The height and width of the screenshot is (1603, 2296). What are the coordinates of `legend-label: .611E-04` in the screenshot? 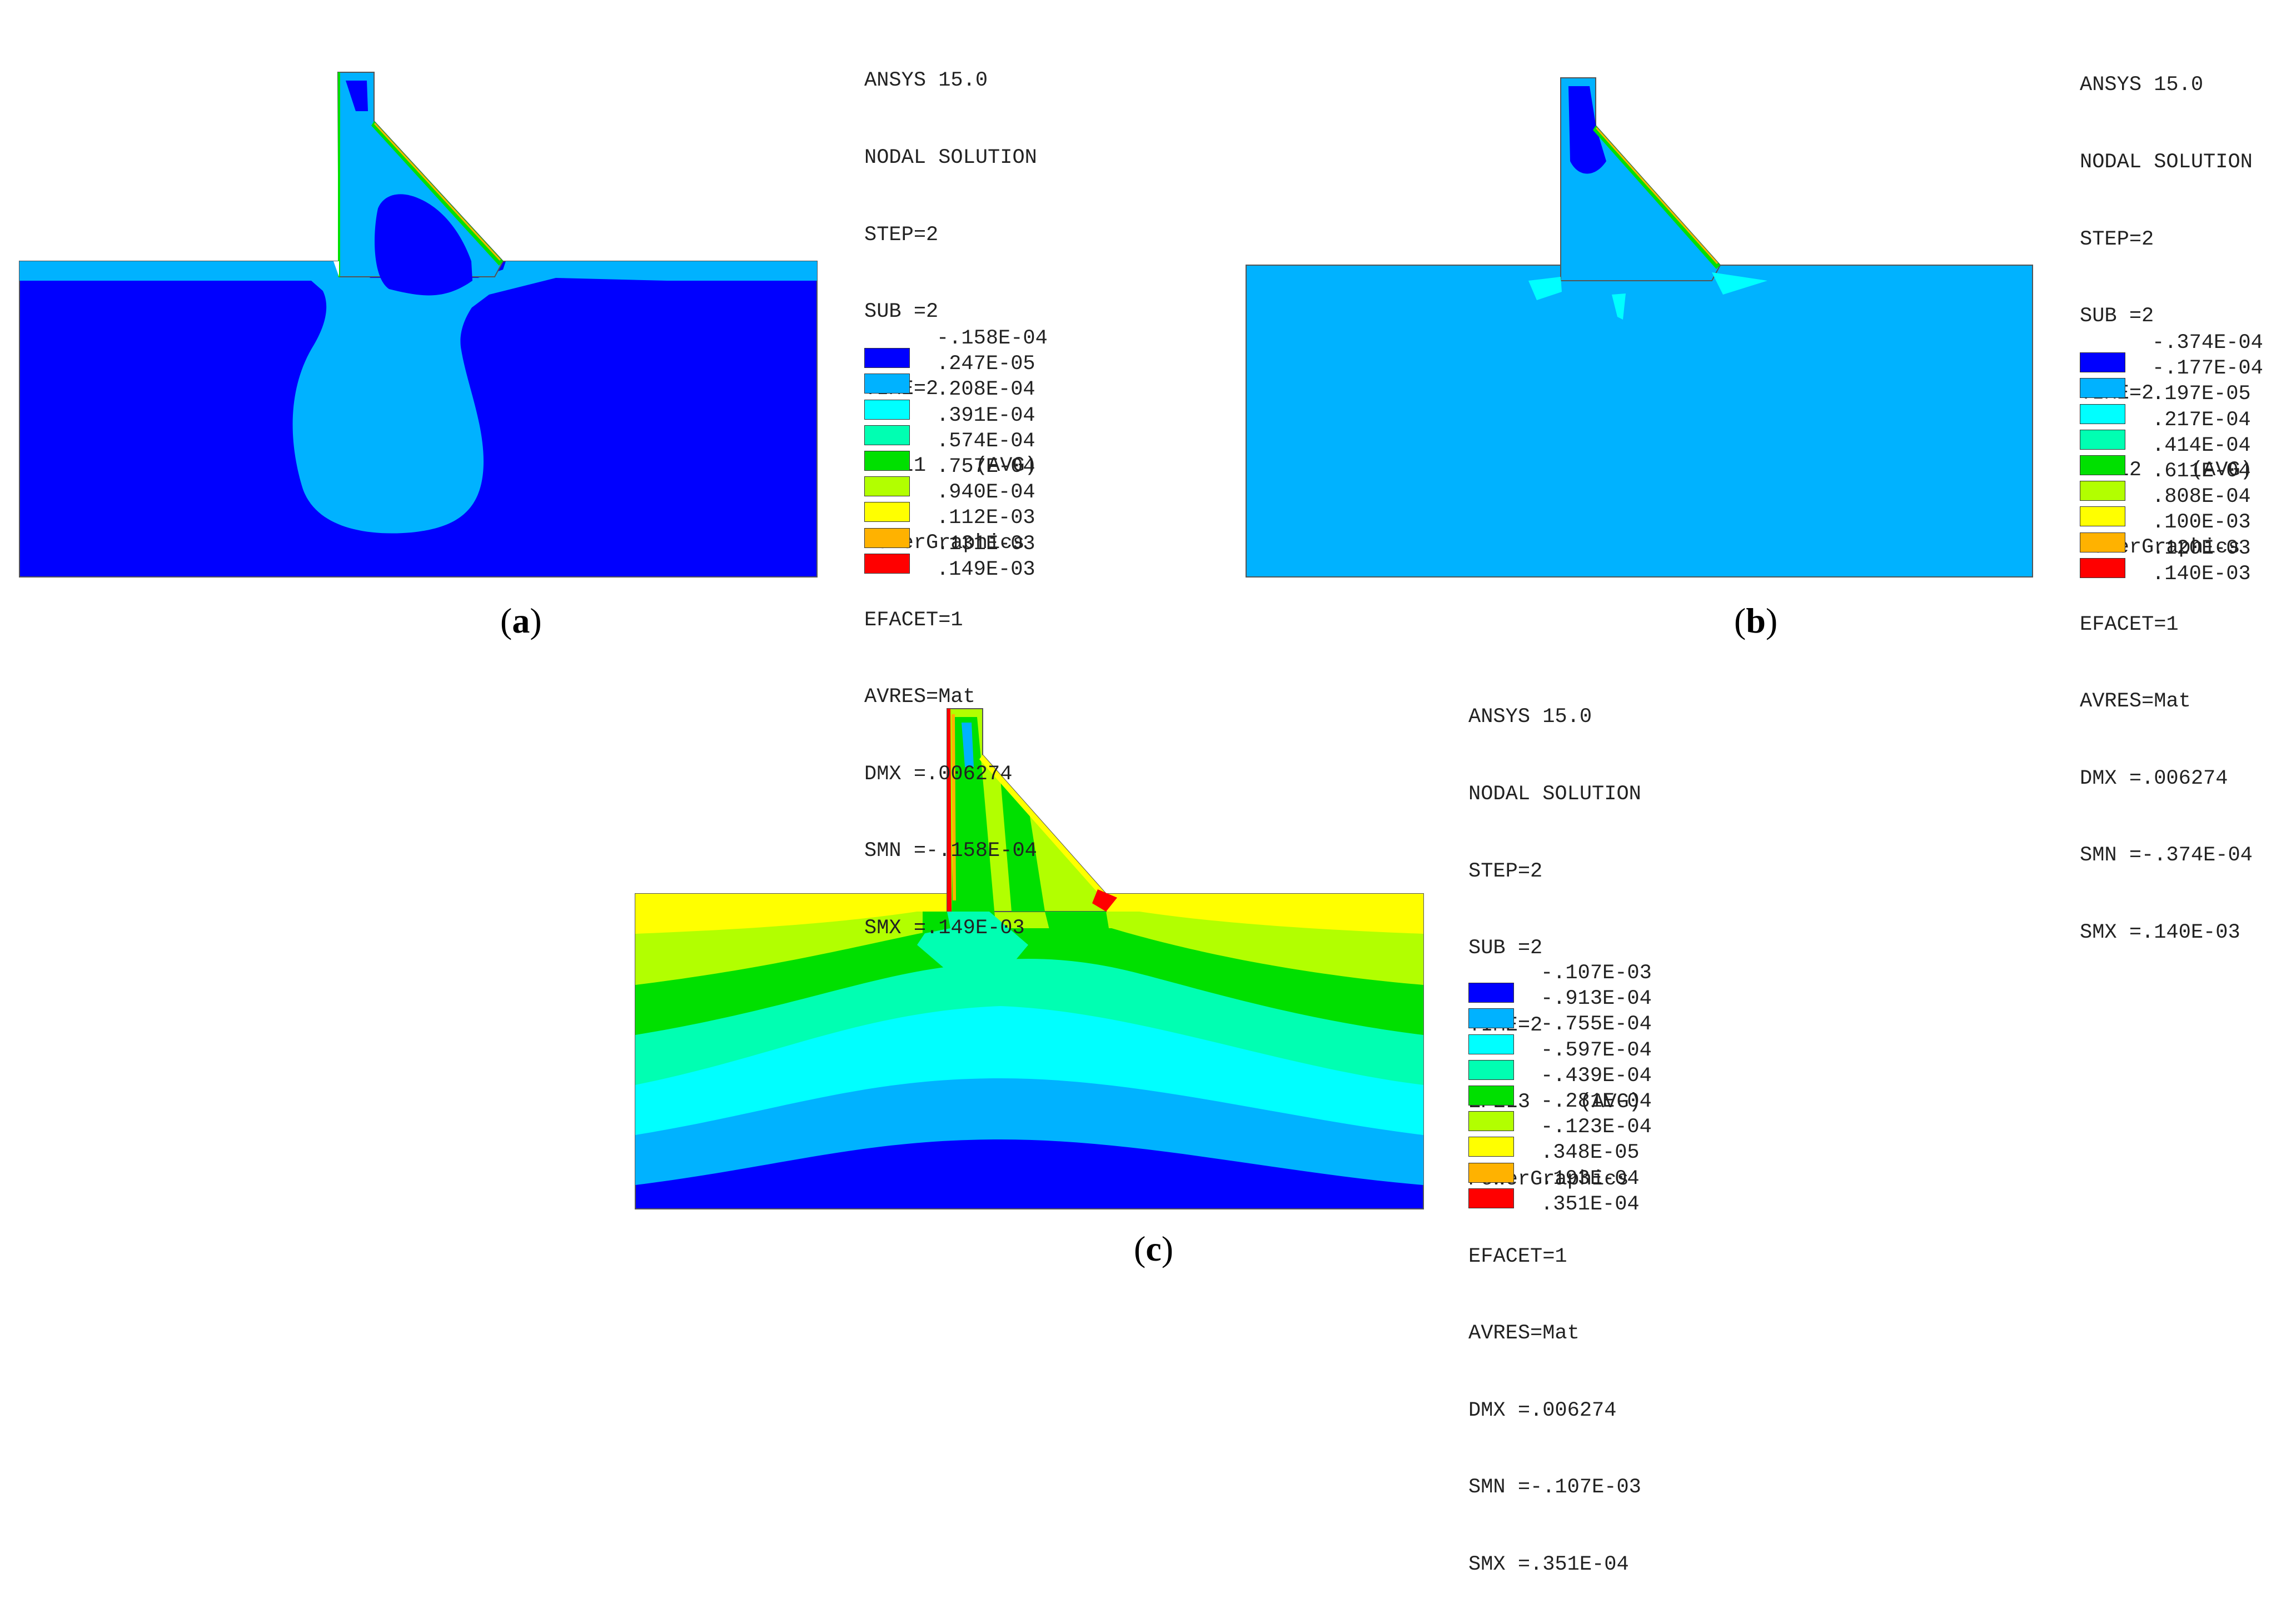 It's located at (2201, 471).